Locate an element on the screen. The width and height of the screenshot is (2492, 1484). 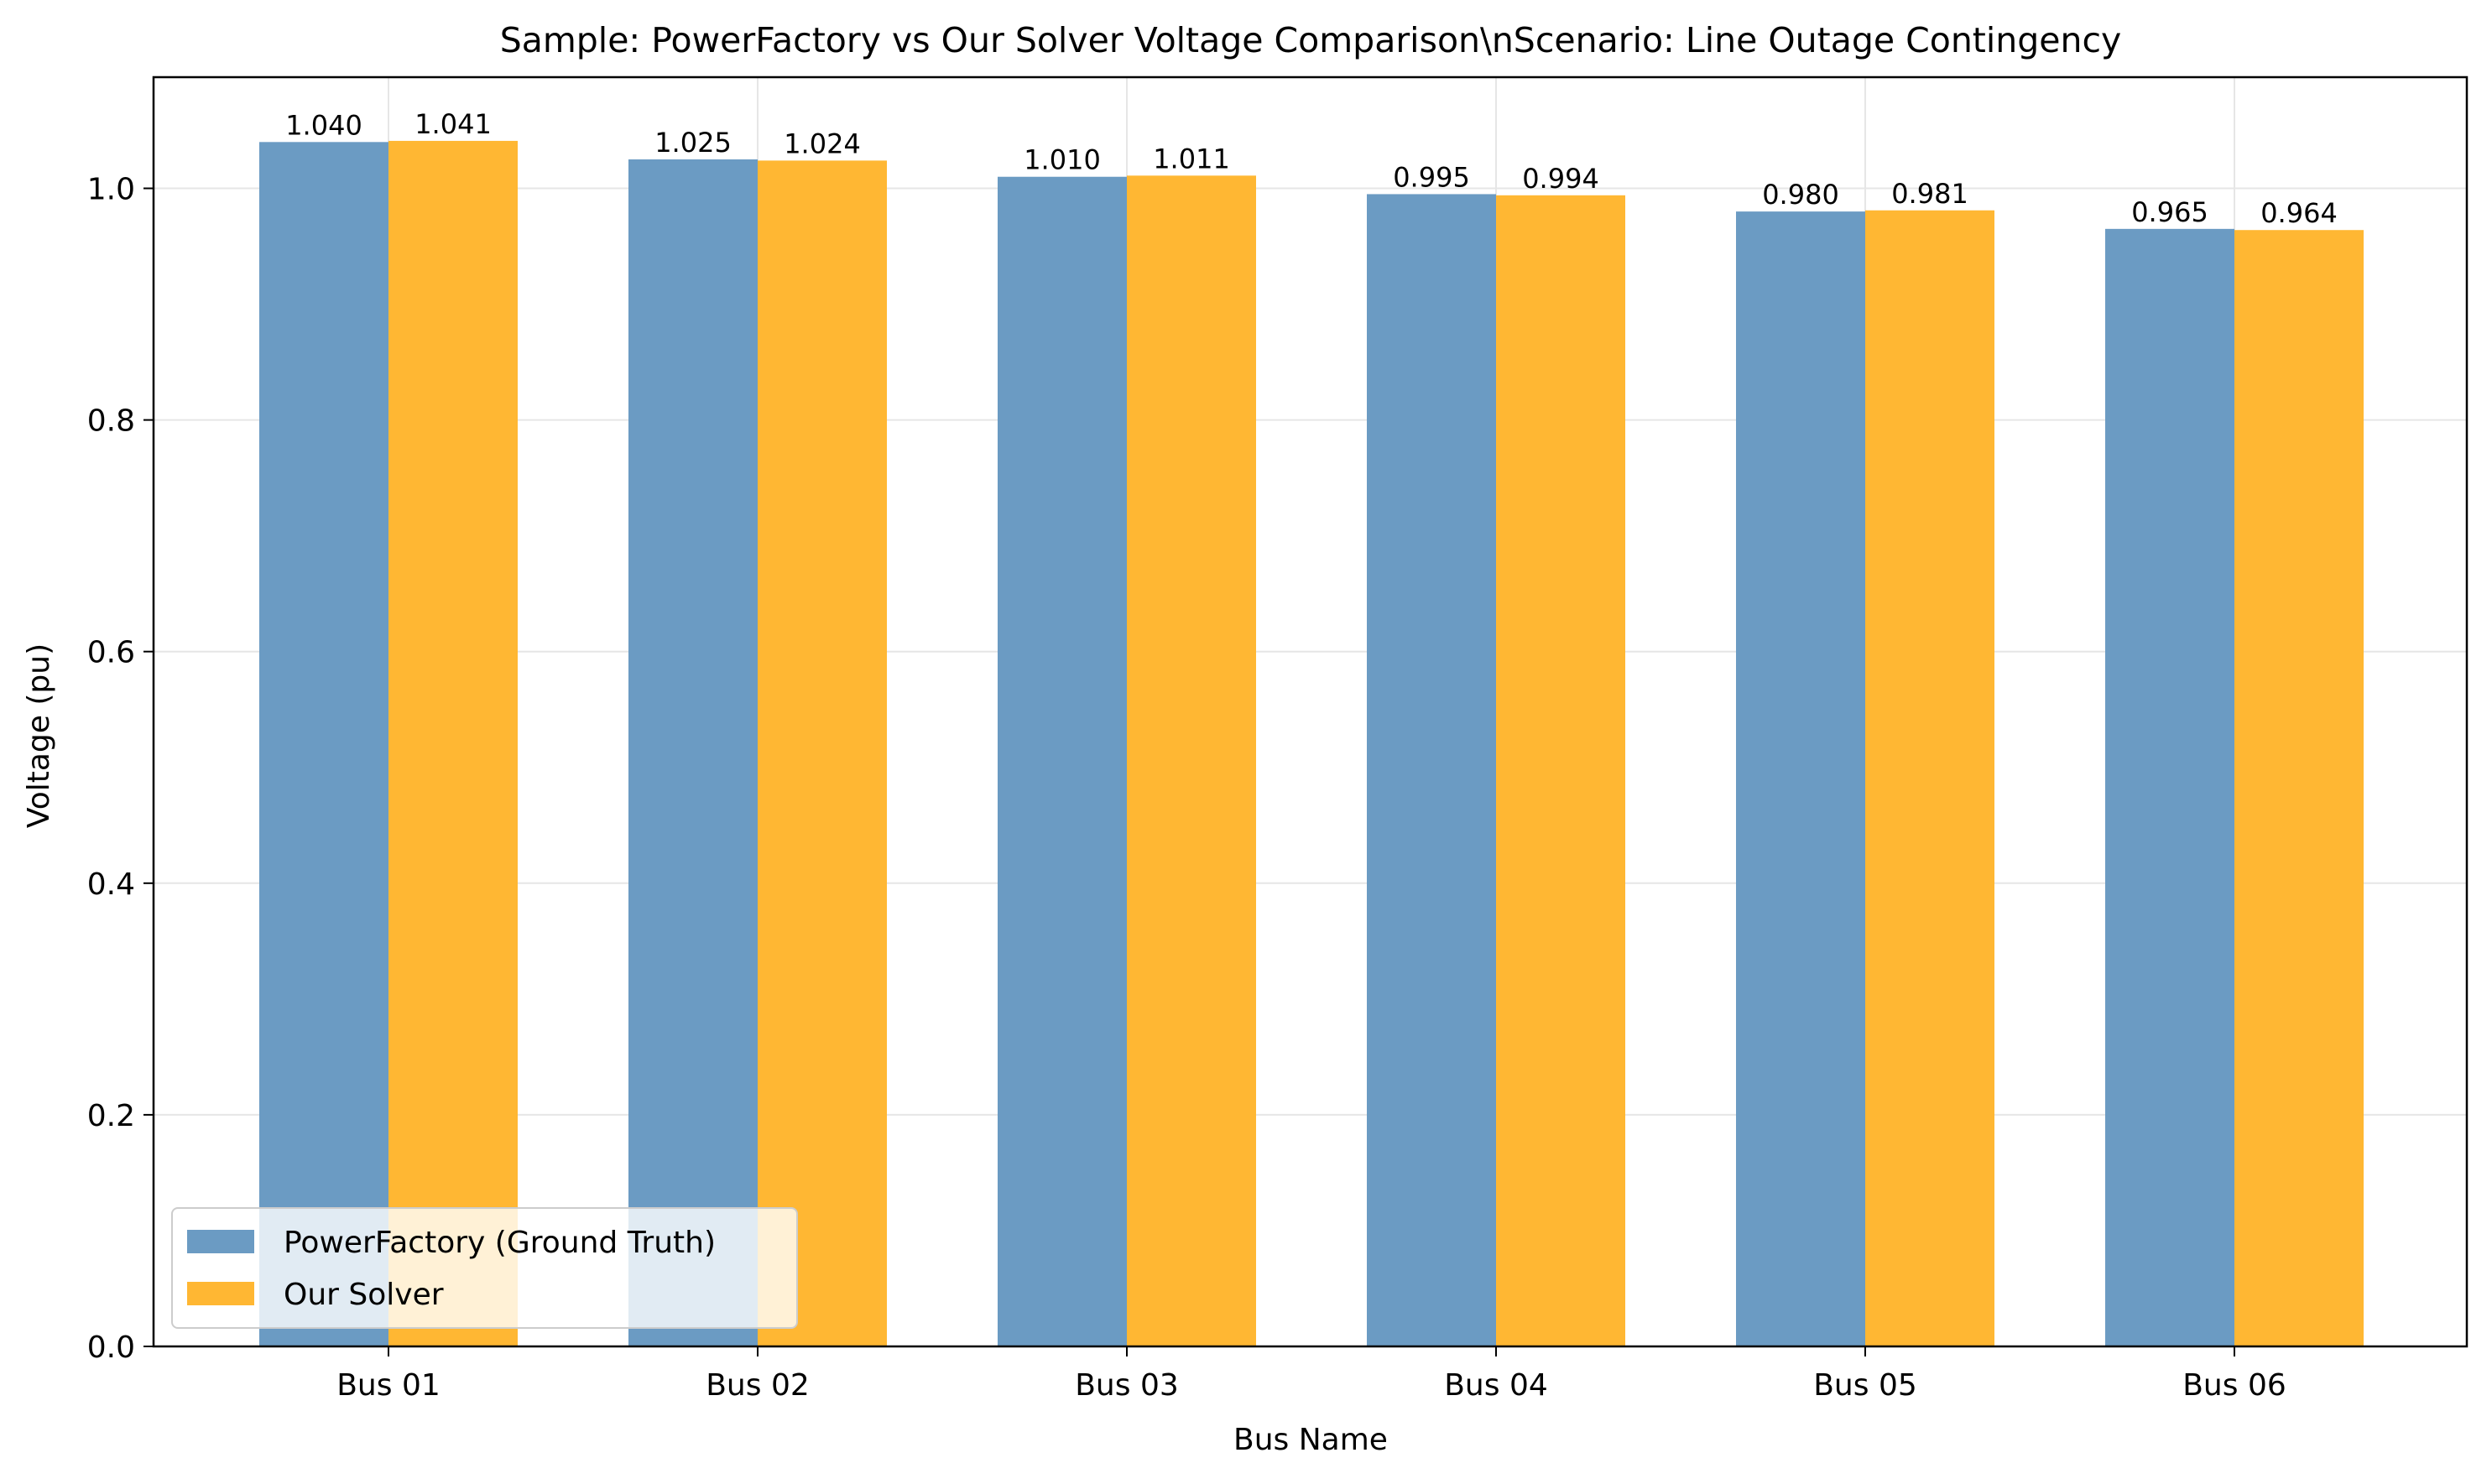
bar-value-label: 0.980 is located at coordinates (1801, 195).